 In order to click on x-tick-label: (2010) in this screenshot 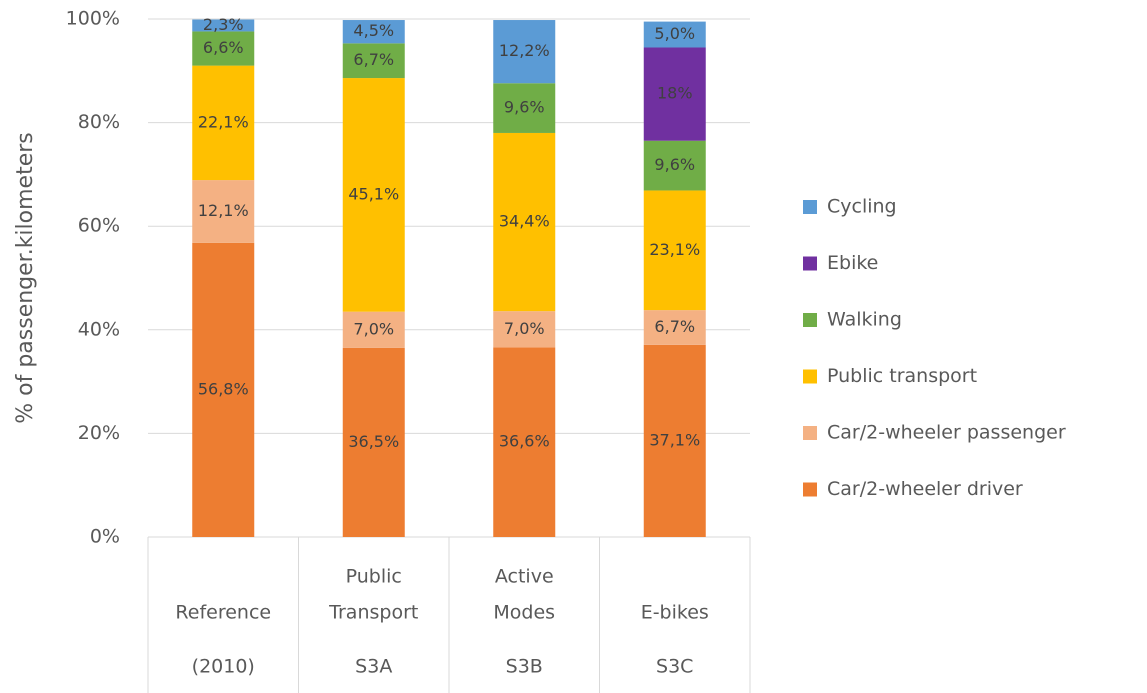, I will do `click(223, 667)`.